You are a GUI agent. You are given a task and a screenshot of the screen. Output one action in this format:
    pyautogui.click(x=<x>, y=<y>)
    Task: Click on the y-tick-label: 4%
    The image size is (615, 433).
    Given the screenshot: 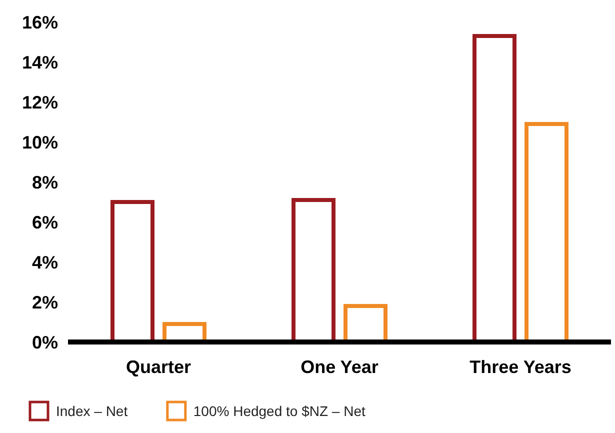 What is the action you would take?
    pyautogui.click(x=45, y=262)
    